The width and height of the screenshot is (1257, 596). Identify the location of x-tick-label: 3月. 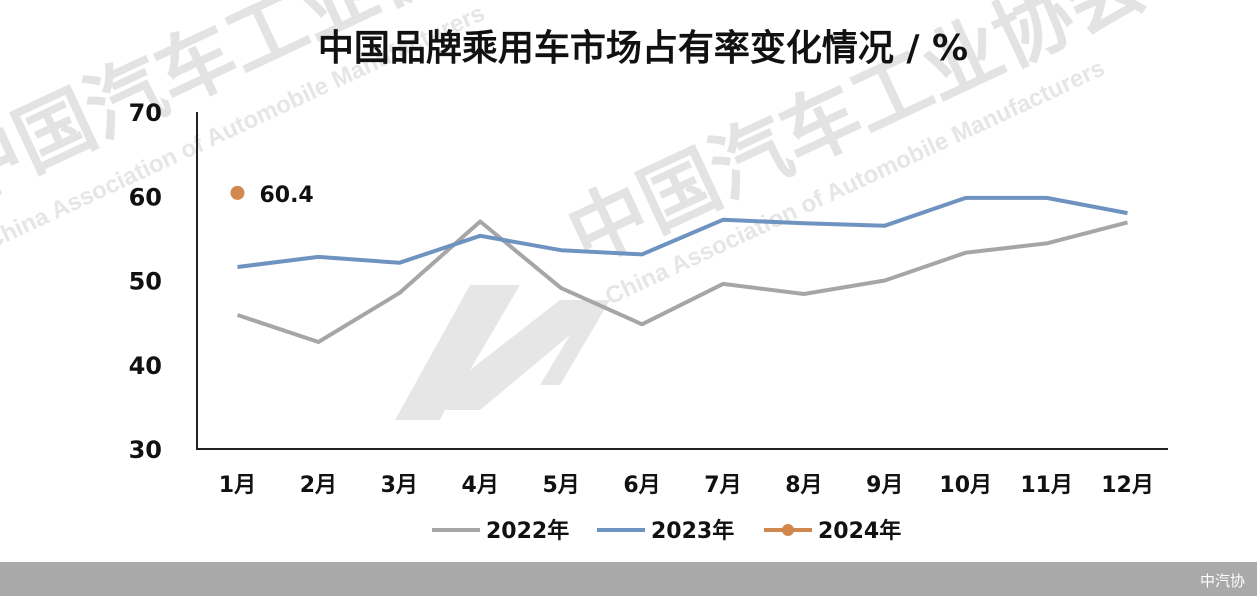
(399, 485).